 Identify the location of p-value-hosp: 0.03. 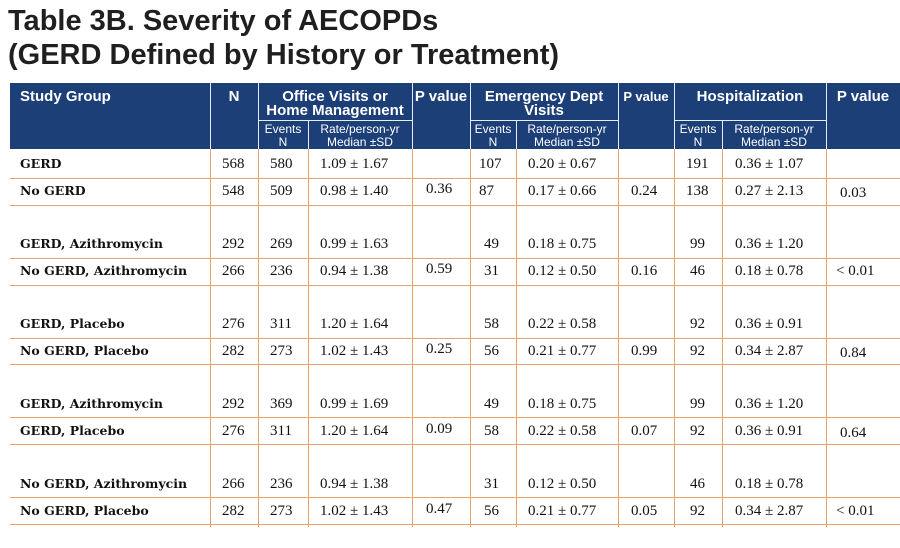
(853, 193).